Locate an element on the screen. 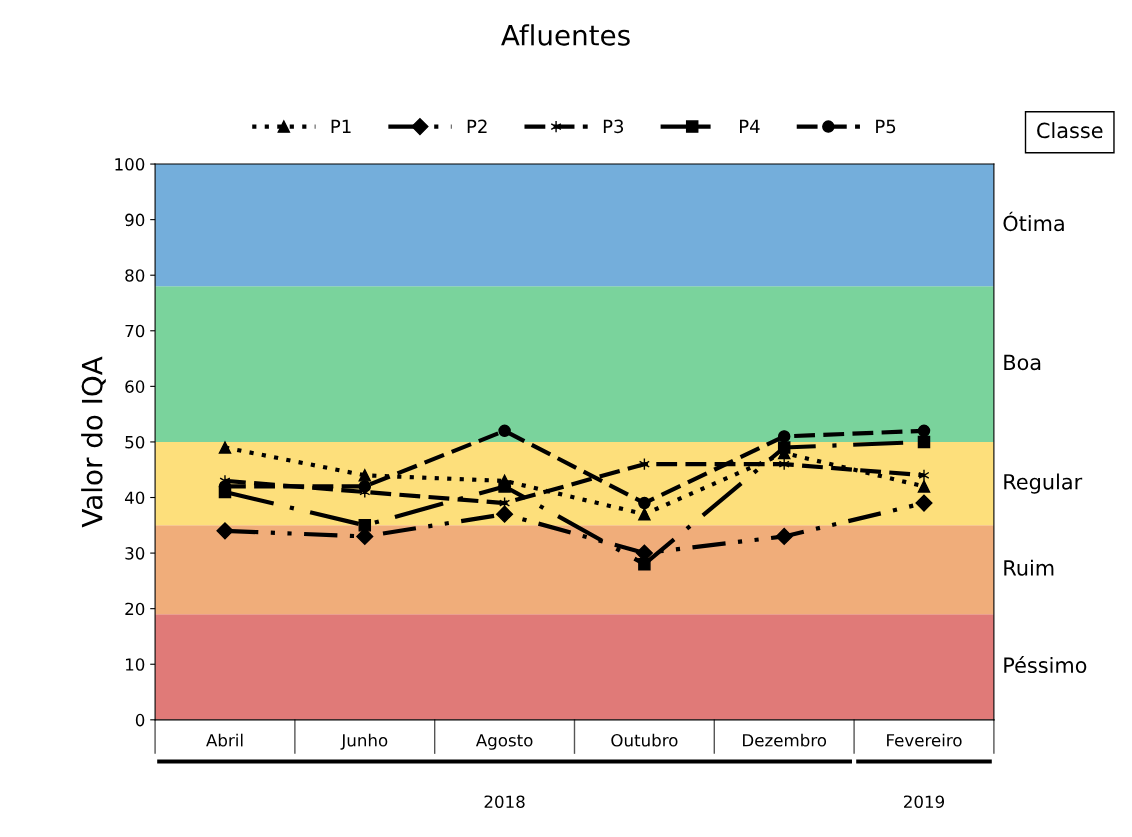 The image size is (1132, 837). band-label: Ruim is located at coordinates (1029, 567).